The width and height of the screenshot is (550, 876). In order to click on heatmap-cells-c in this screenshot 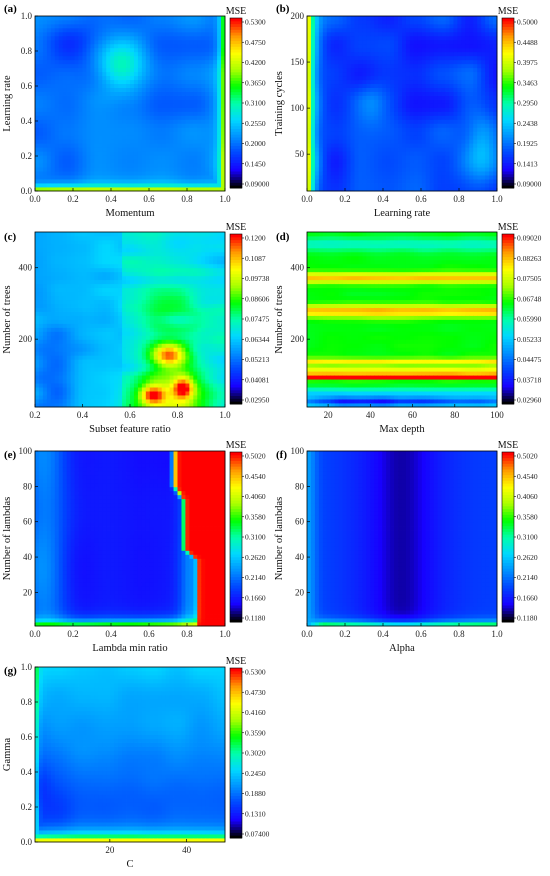, I will do `click(130, 320)`.